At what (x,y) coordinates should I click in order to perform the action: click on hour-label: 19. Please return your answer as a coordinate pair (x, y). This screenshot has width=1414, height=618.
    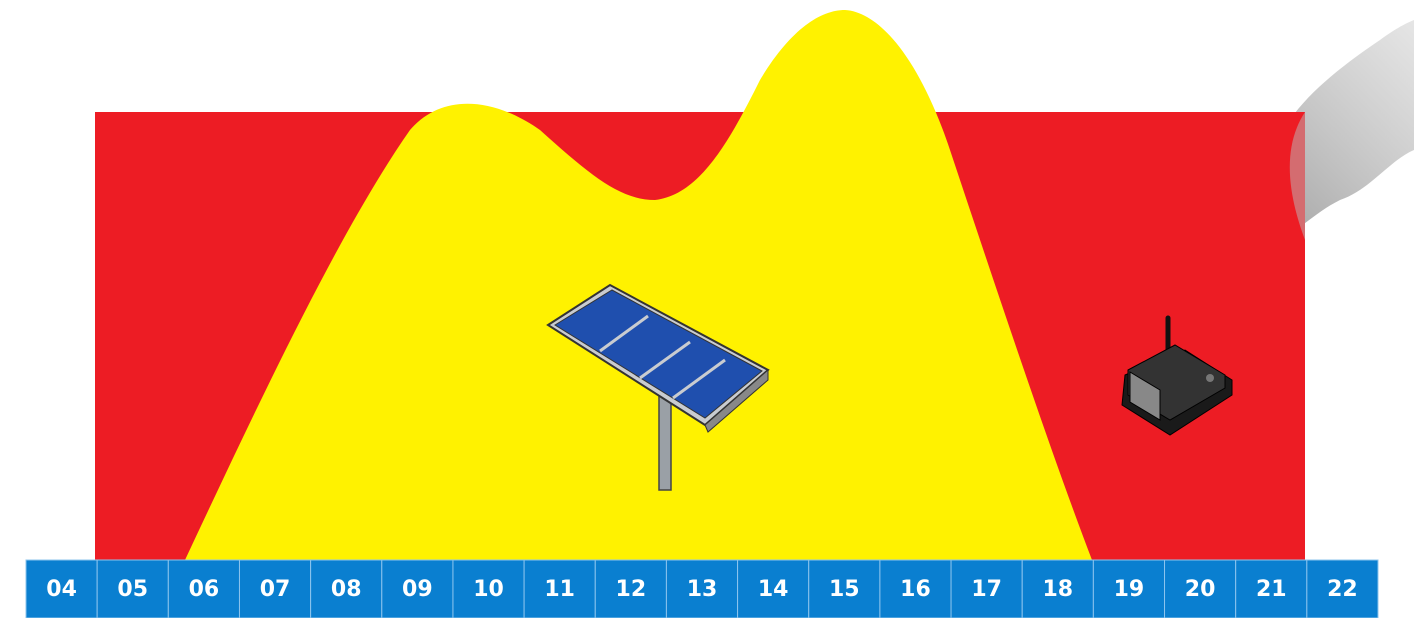
    Looking at the image, I should click on (1129, 589).